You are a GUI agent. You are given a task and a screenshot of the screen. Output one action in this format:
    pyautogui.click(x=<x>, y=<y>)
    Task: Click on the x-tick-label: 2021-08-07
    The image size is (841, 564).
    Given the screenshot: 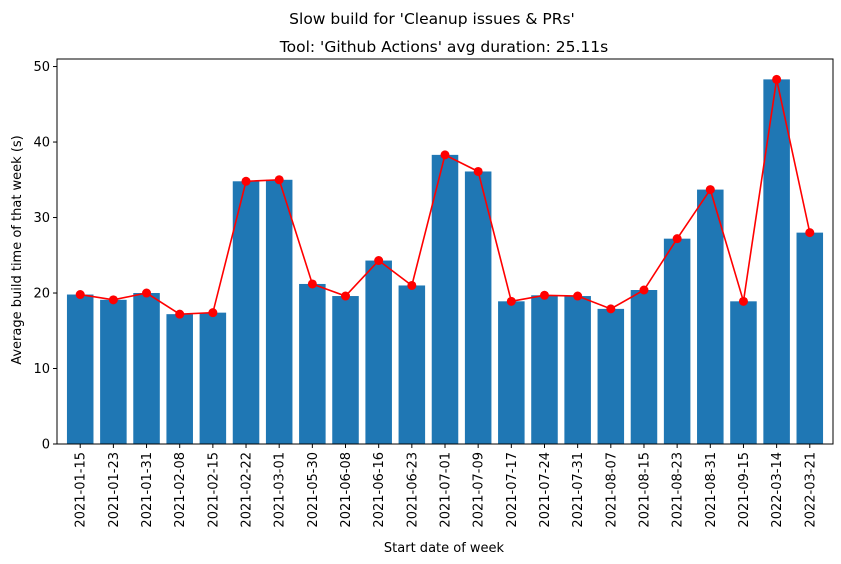 What is the action you would take?
    pyautogui.click(x=611, y=490)
    